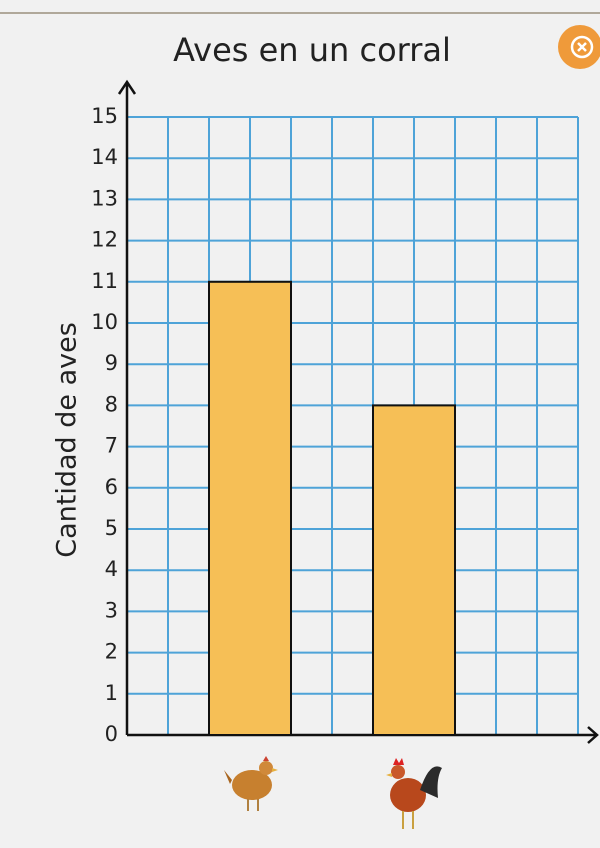 The image size is (600, 848). What do you see at coordinates (111, 652) in the screenshot?
I see `y-tick-label: 2` at bounding box center [111, 652].